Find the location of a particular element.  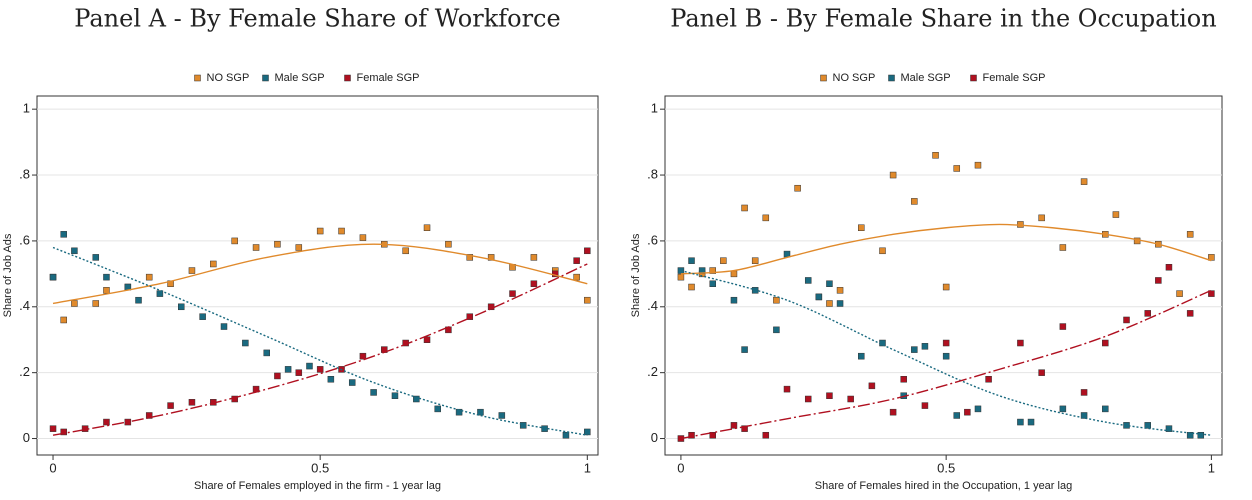

y-tick-label: .8 is located at coordinates (24, 173).